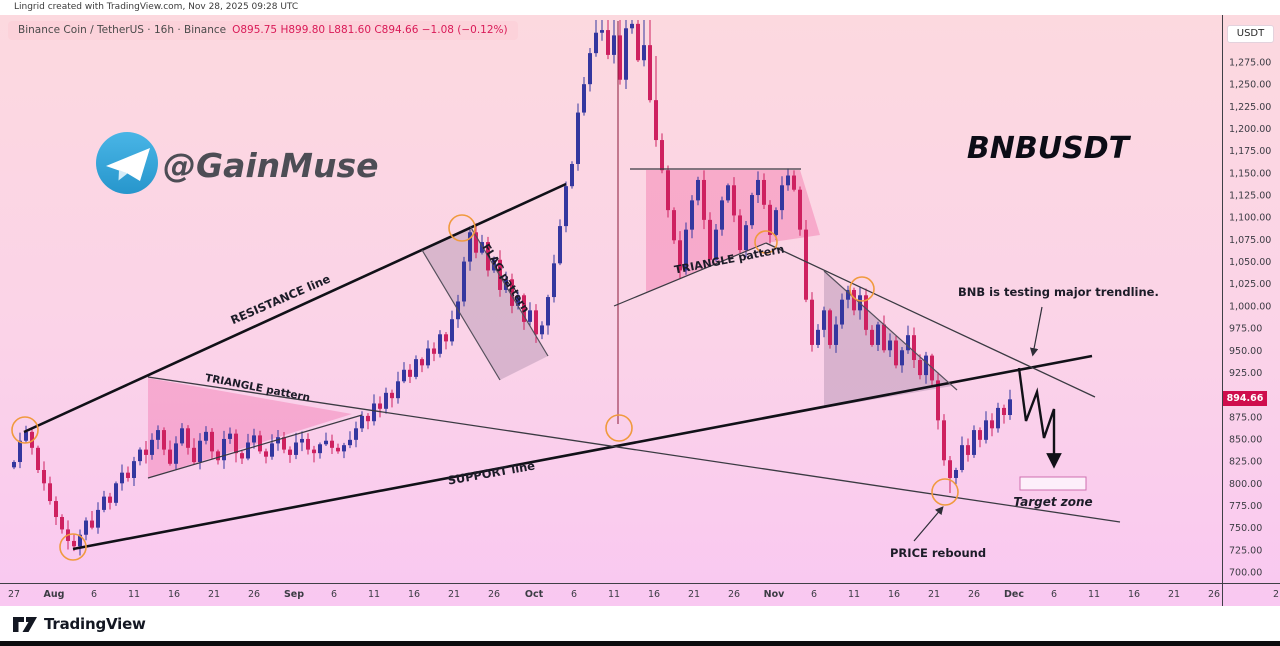 The image size is (1280, 646). What do you see at coordinates (79, 624) in the screenshot?
I see `tradingview-logo: TradingView` at bounding box center [79, 624].